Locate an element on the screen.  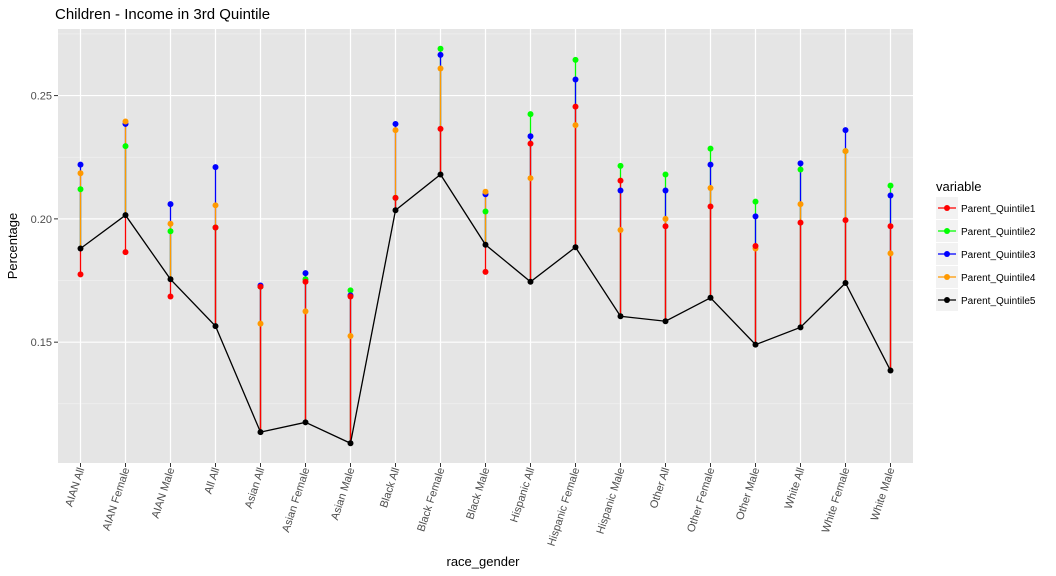
legend-label: Parent_Quintile2 is located at coordinates (998, 232).